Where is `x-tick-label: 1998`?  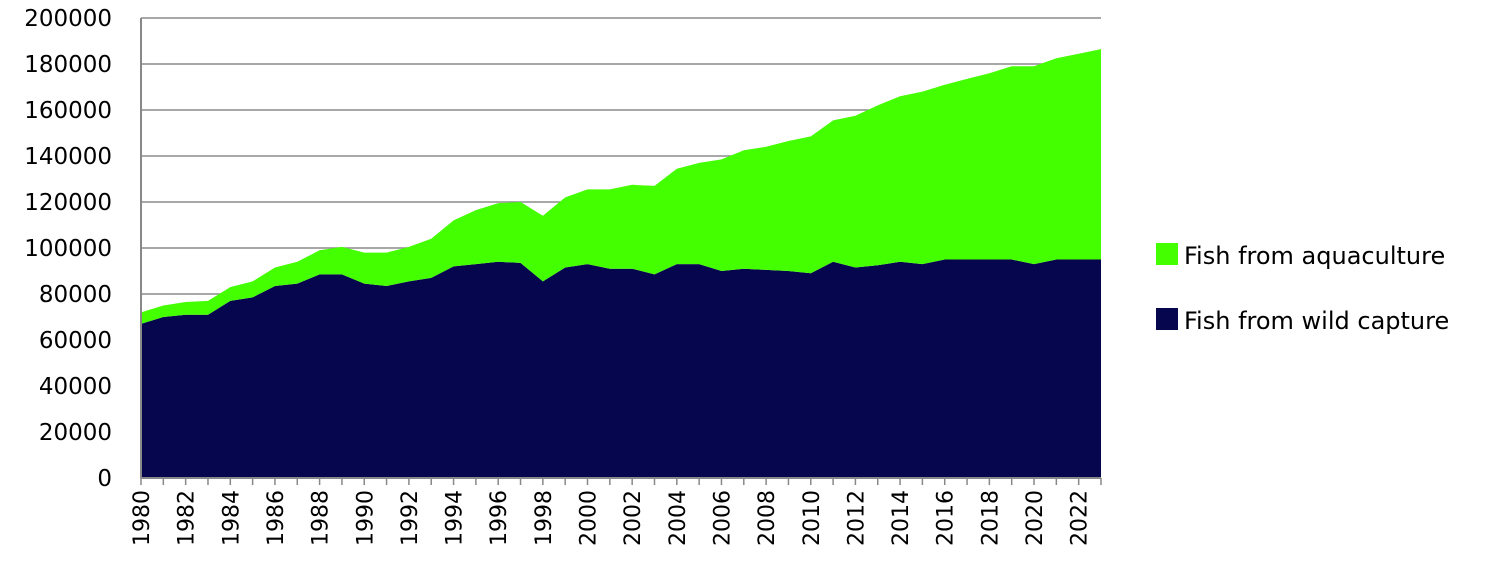 x-tick-label: 1998 is located at coordinates (544, 518).